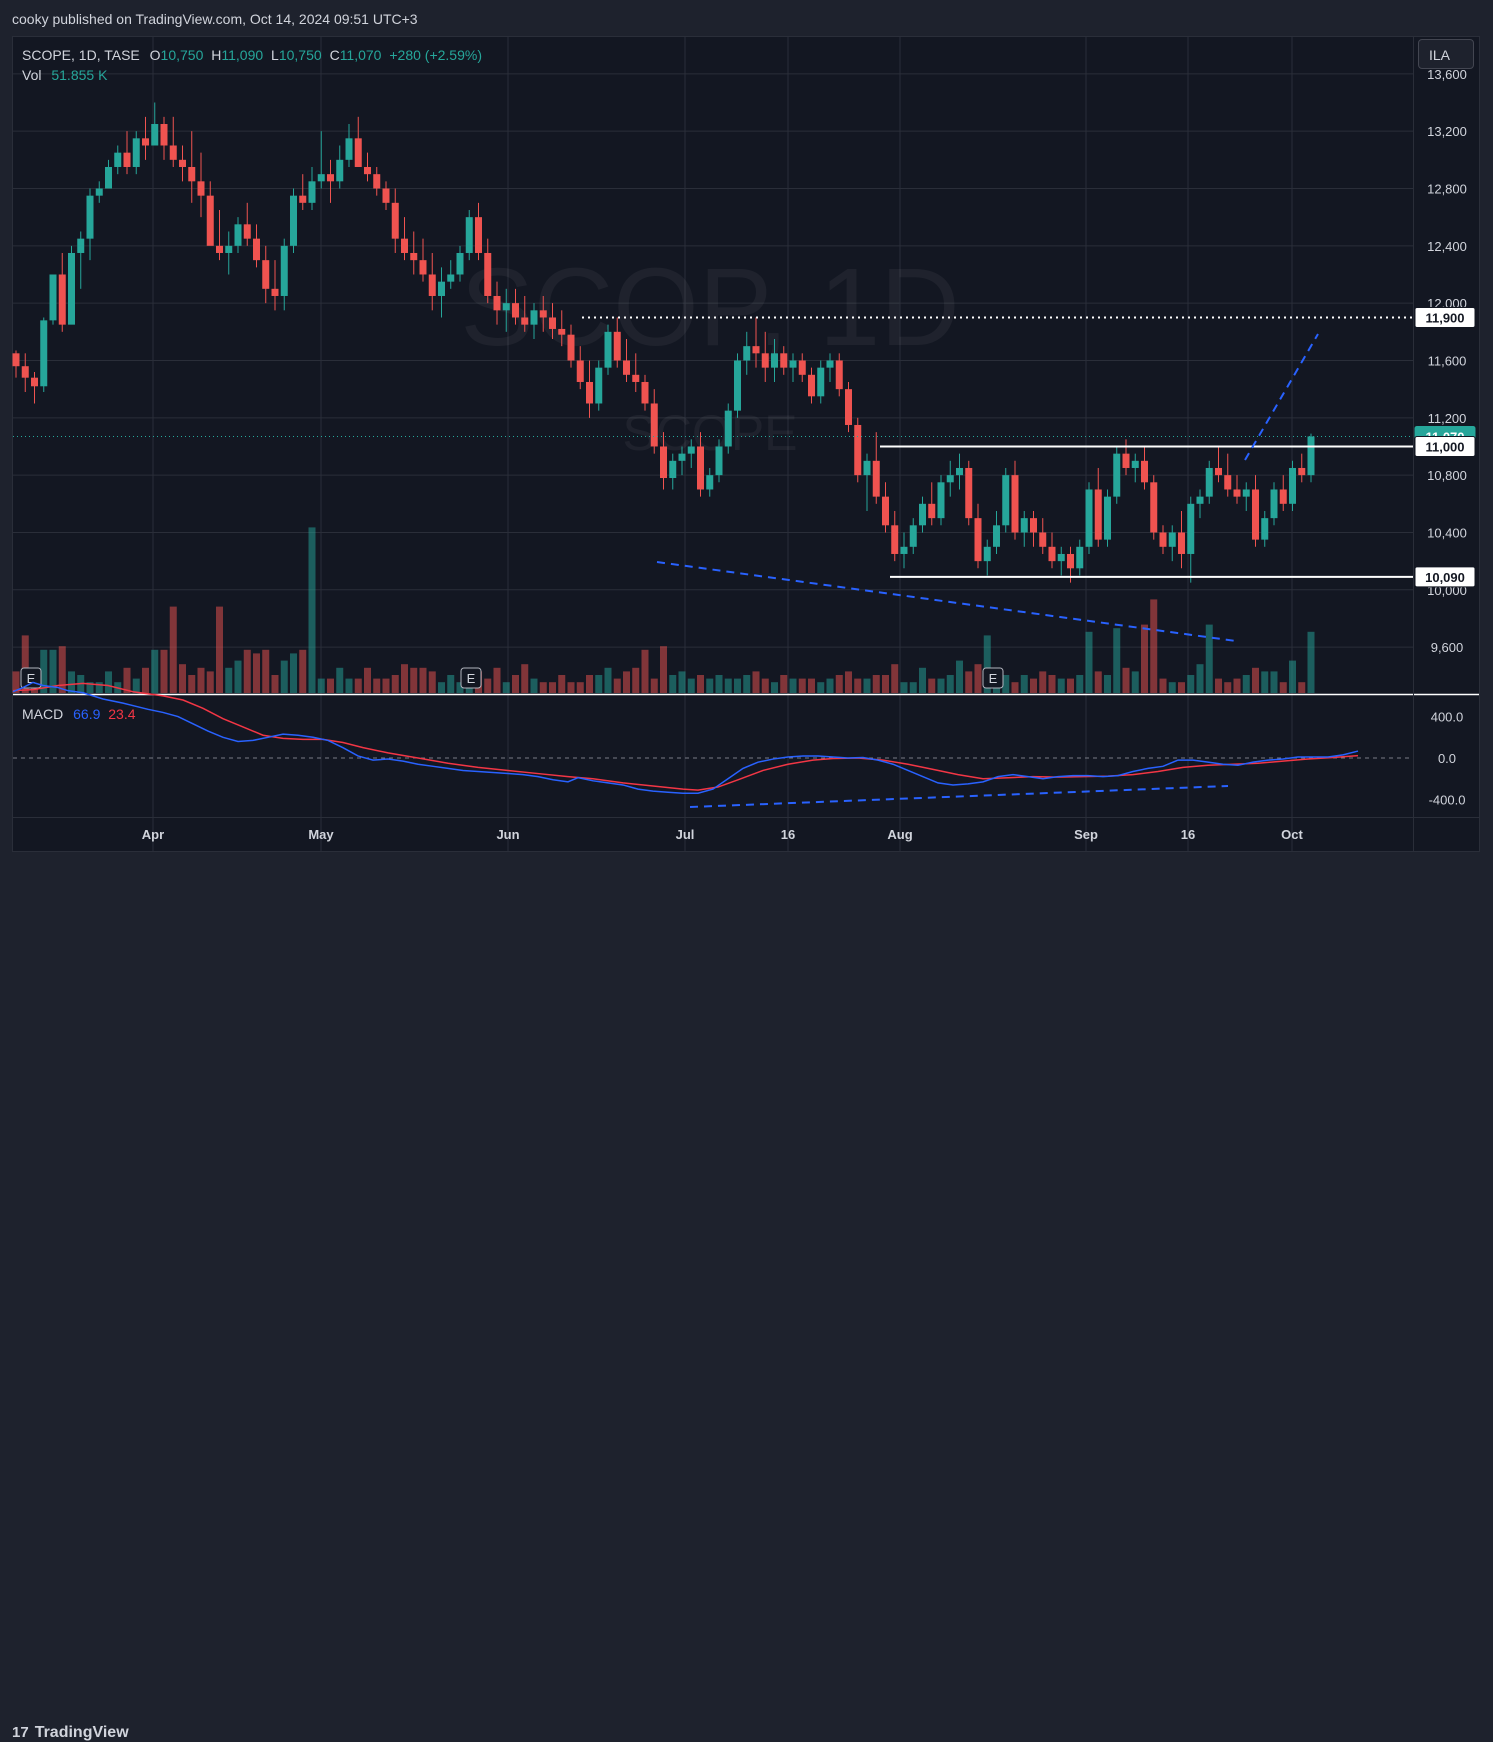 The height and width of the screenshot is (1742, 1493). Describe the element at coordinates (81, 1732) in the screenshot. I see `brand-name: TradingView` at that location.